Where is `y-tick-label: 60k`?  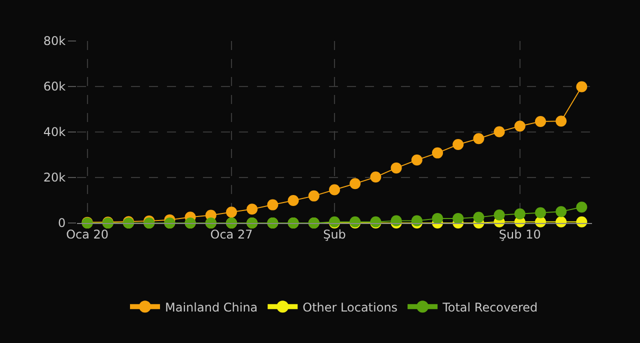
y-tick-label: 60k is located at coordinates (54, 87).